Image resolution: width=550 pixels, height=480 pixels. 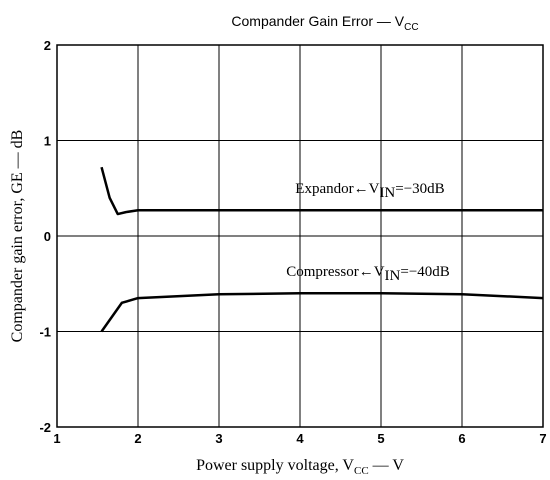 What do you see at coordinates (47, 45) in the screenshot?
I see `y-tick-label: 2` at bounding box center [47, 45].